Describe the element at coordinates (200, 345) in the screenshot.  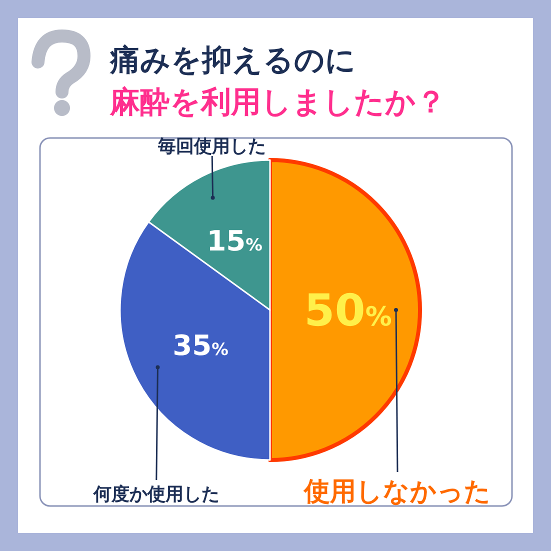
I see `data-label: 35%` at that location.